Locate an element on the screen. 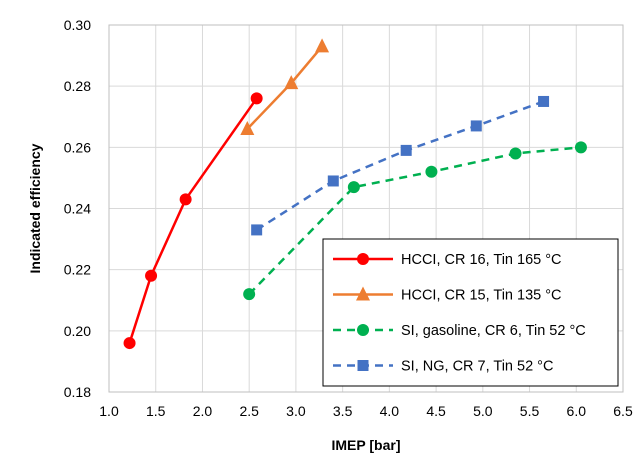  x-tick-label: 1.5 is located at coordinates (156, 411).